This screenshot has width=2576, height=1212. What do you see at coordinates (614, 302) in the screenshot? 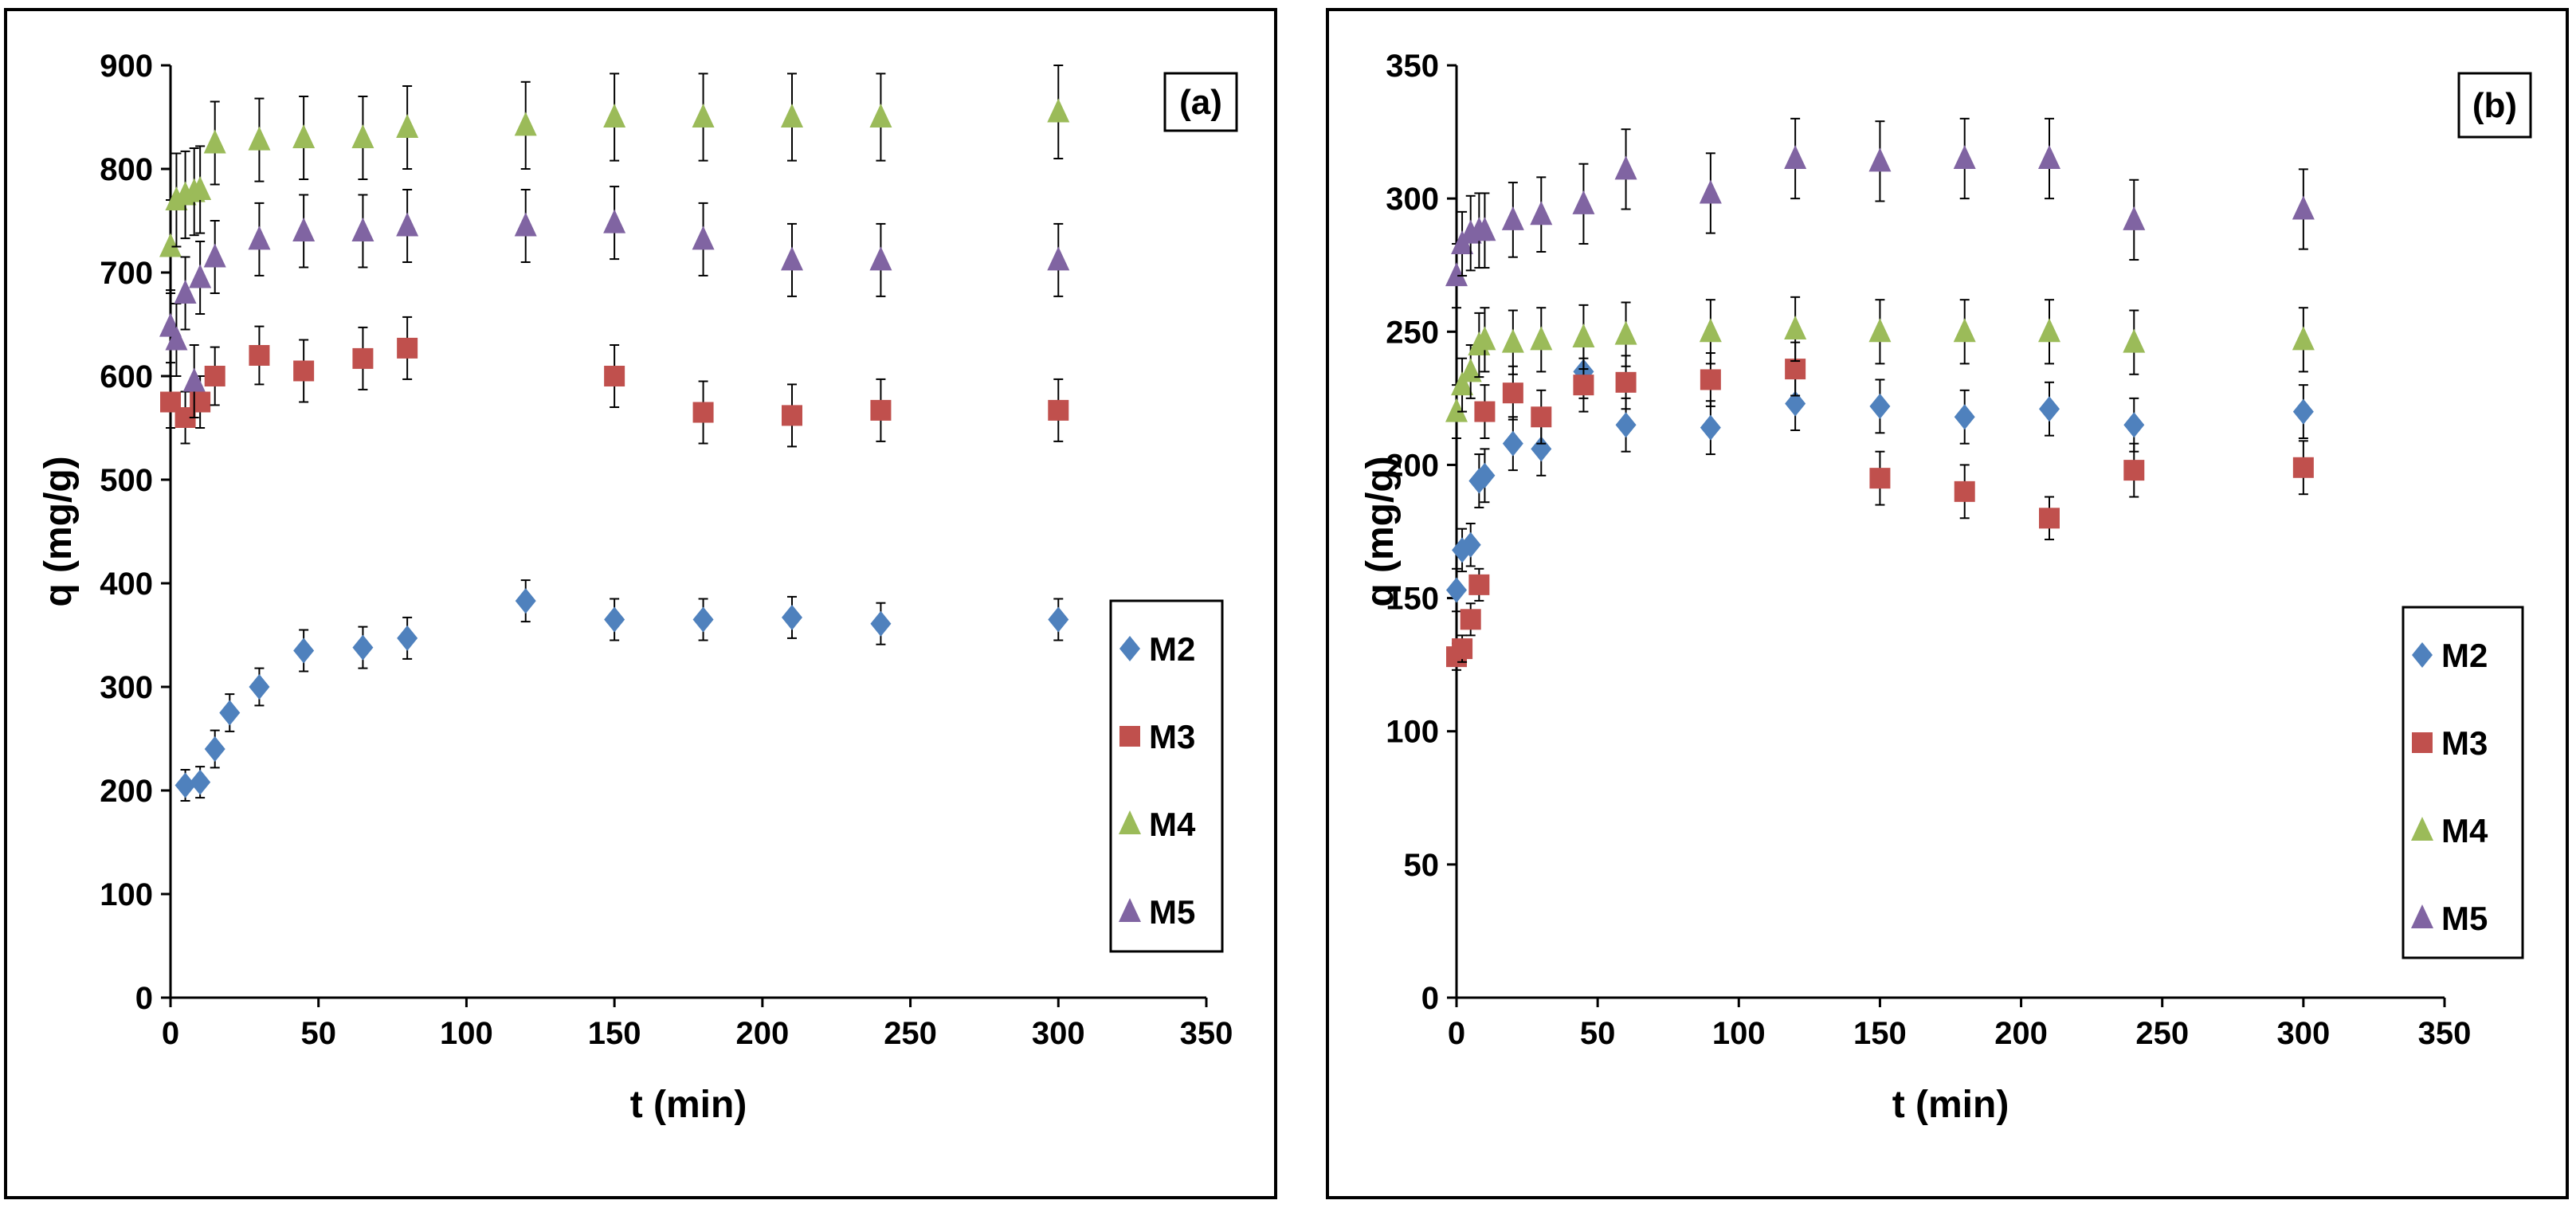
I see `series-m5` at bounding box center [614, 302].